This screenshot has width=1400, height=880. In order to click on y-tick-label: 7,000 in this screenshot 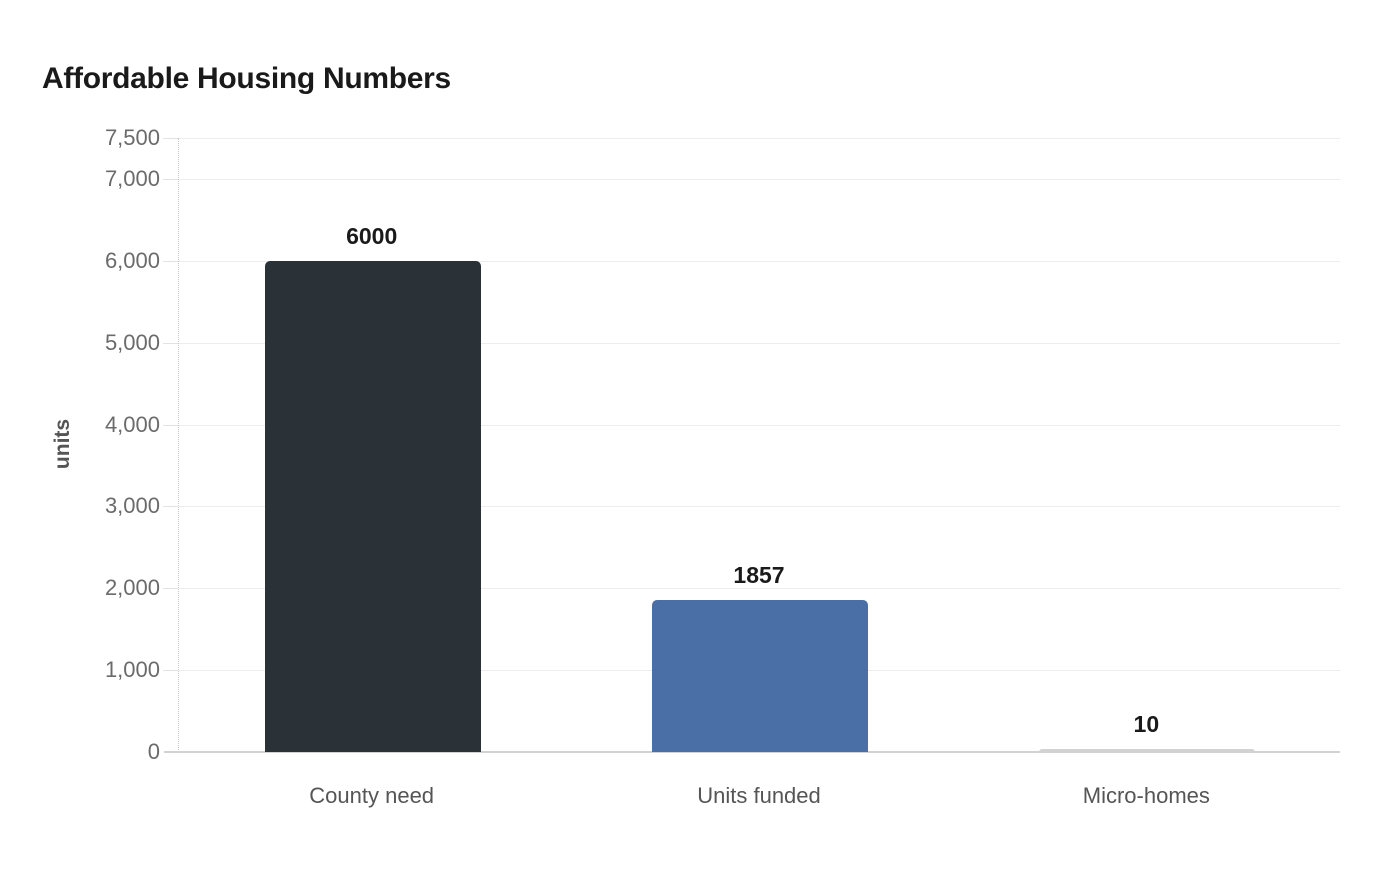, I will do `click(132, 178)`.